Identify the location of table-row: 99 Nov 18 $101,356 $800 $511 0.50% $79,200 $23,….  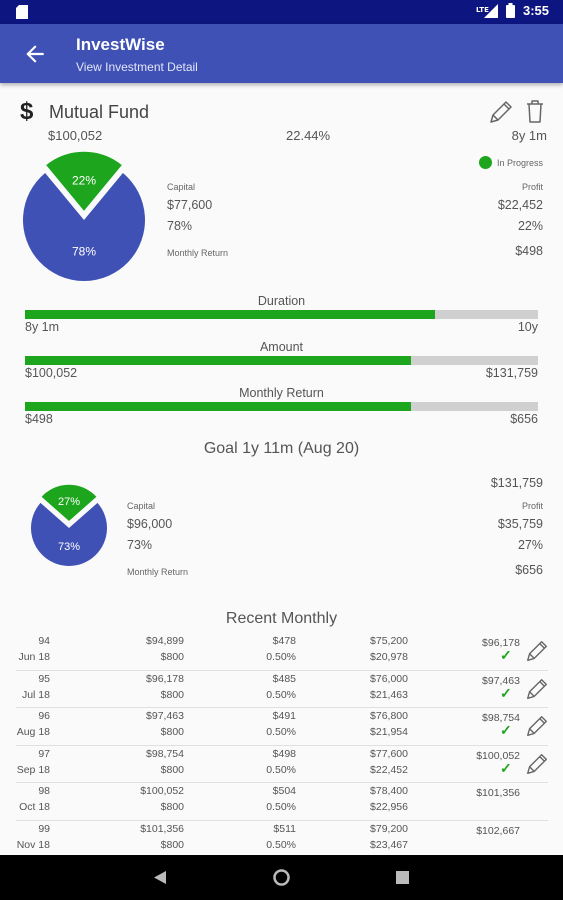
(281, 840).